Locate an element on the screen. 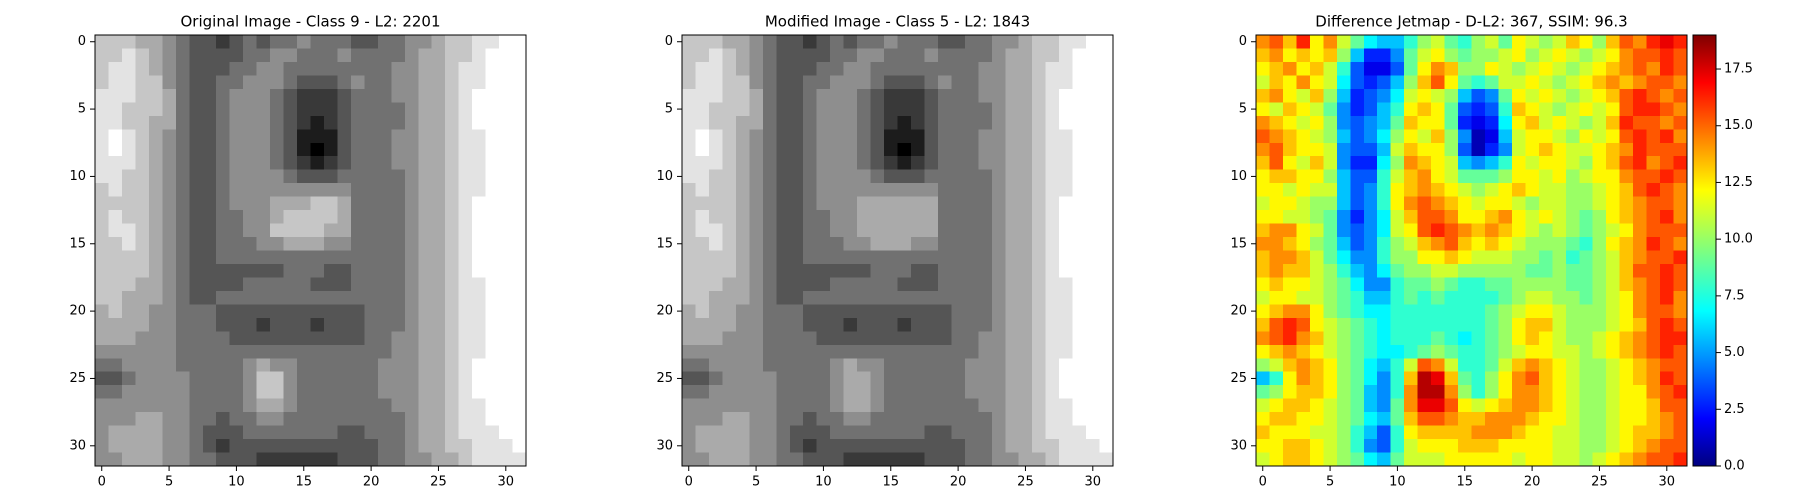  colorbar-tick-label: 0.0 is located at coordinates (1734, 466).